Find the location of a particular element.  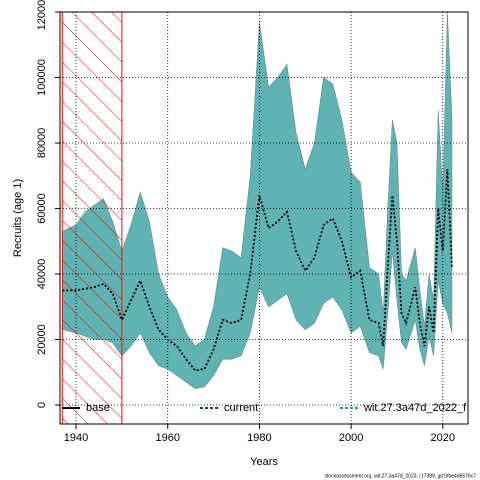

legend-label: current is located at coordinates (241, 408).